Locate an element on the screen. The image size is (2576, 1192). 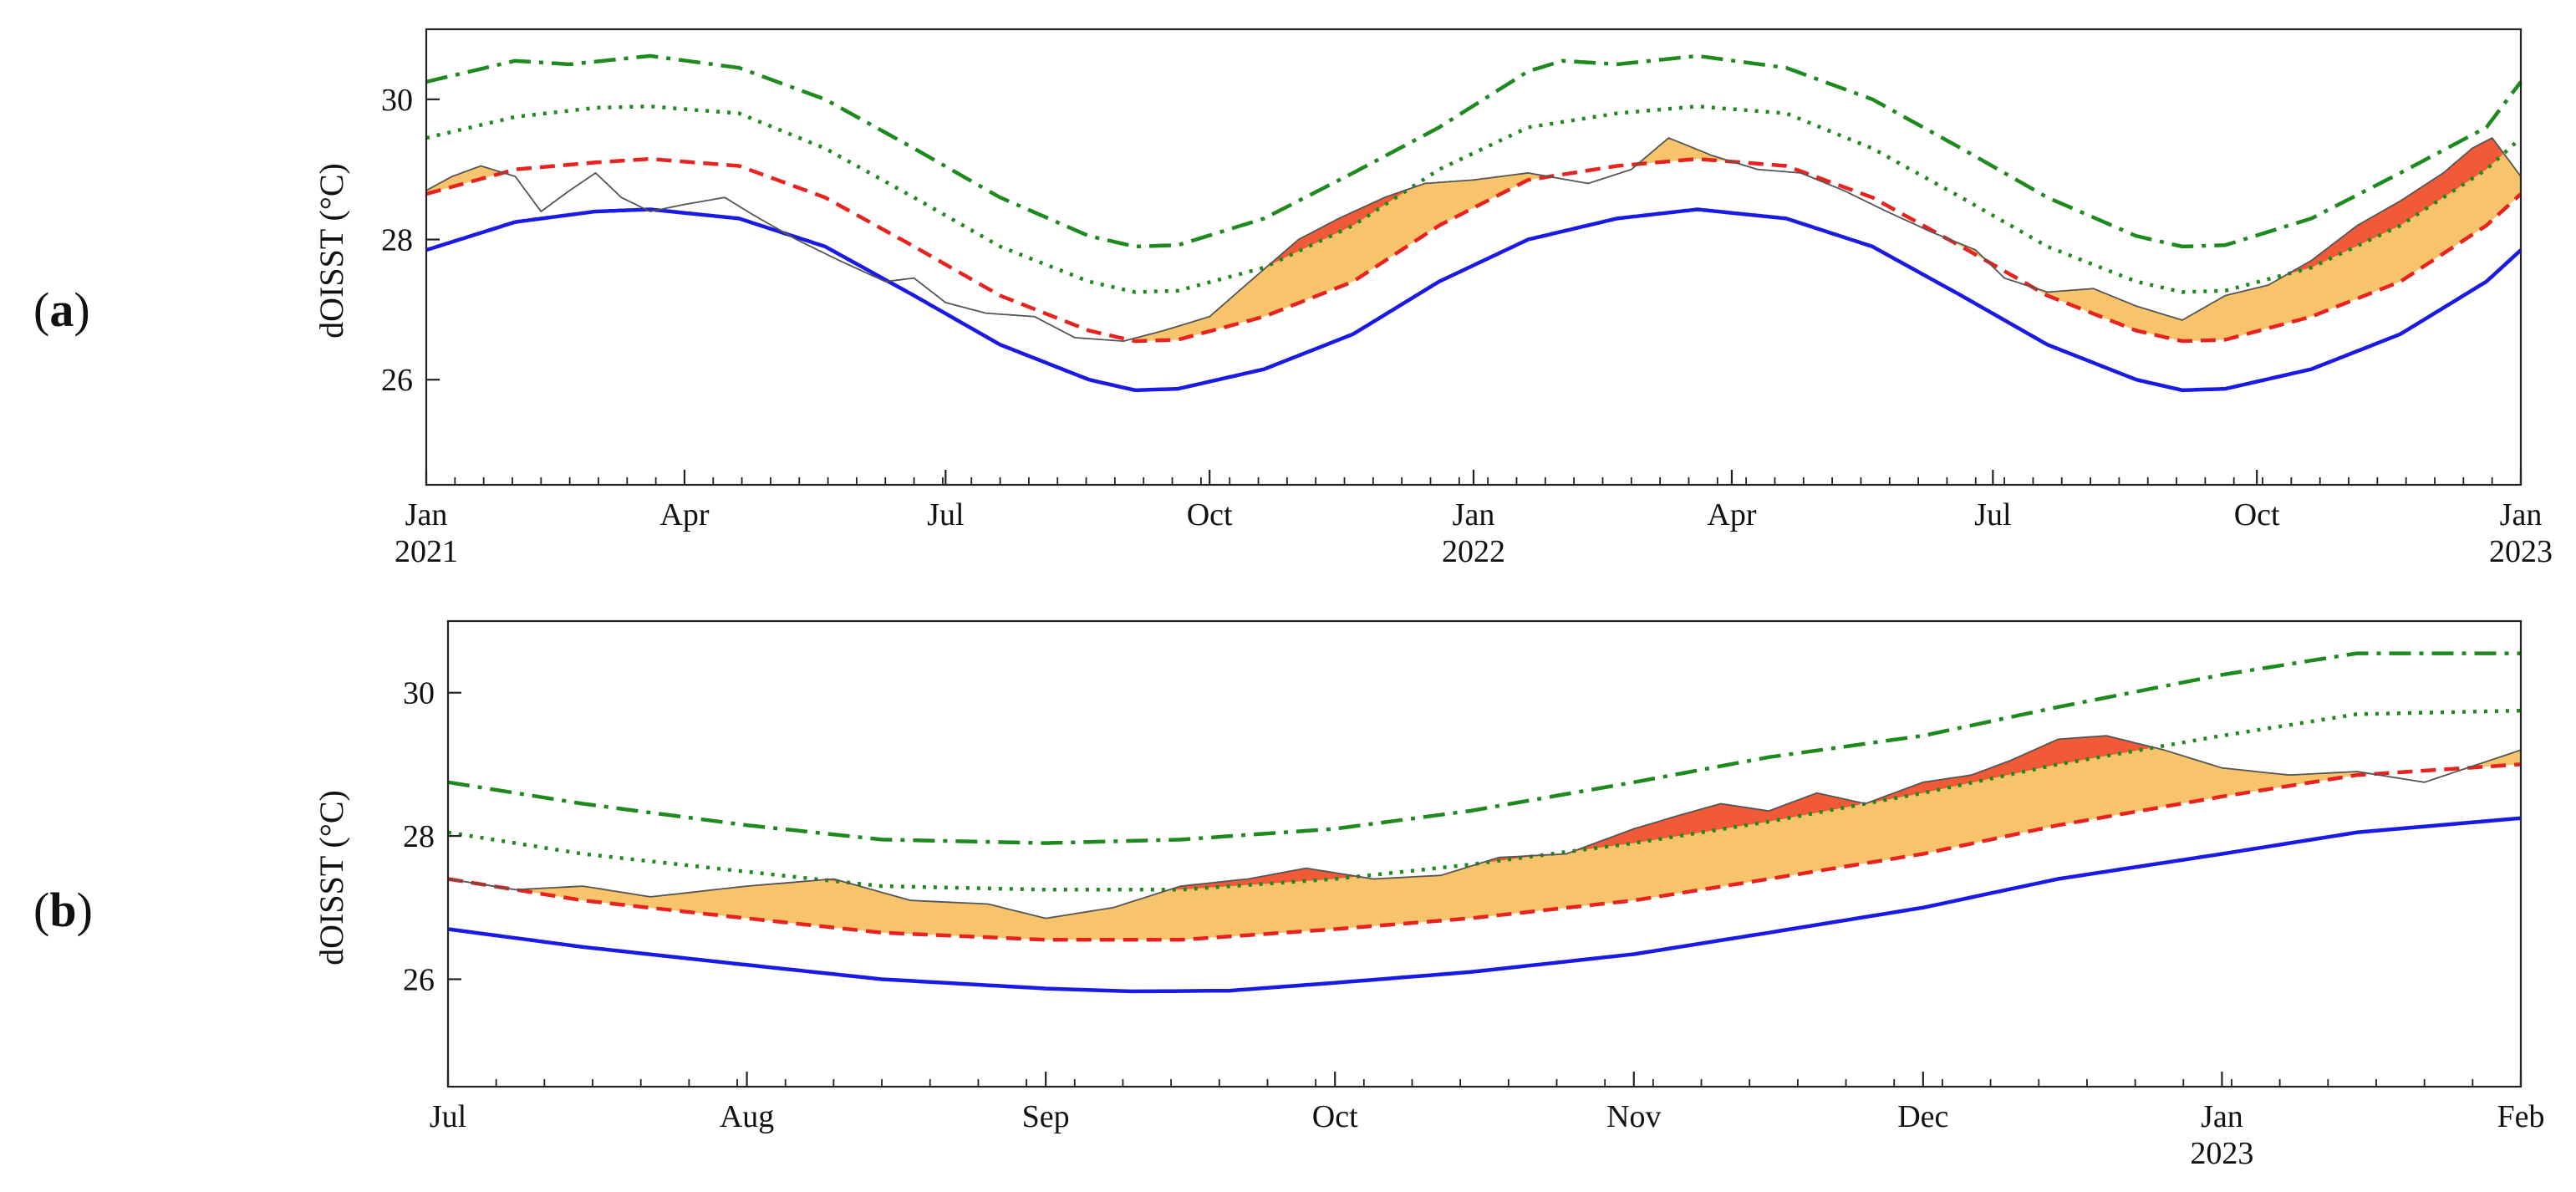
x-tick-label: Feb is located at coordinates (2521, 1116).